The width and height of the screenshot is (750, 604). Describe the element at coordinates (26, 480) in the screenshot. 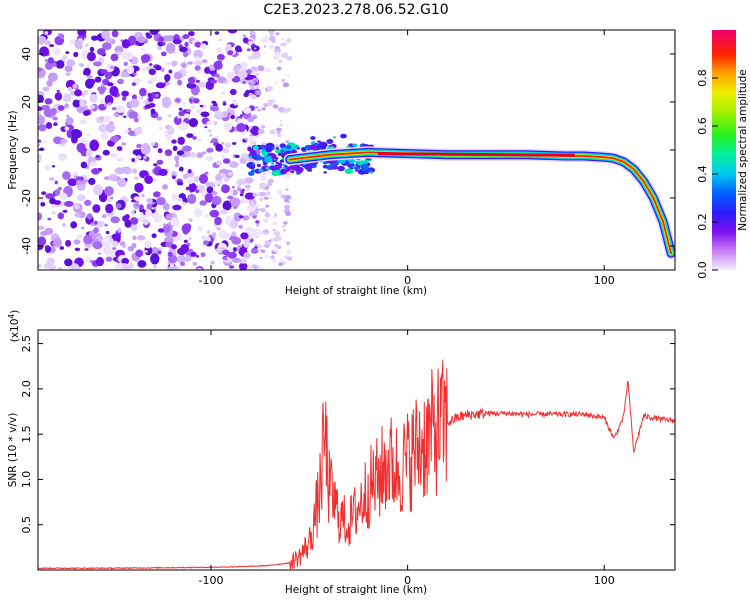

I see `y-tick-label: 1.0` at that location.